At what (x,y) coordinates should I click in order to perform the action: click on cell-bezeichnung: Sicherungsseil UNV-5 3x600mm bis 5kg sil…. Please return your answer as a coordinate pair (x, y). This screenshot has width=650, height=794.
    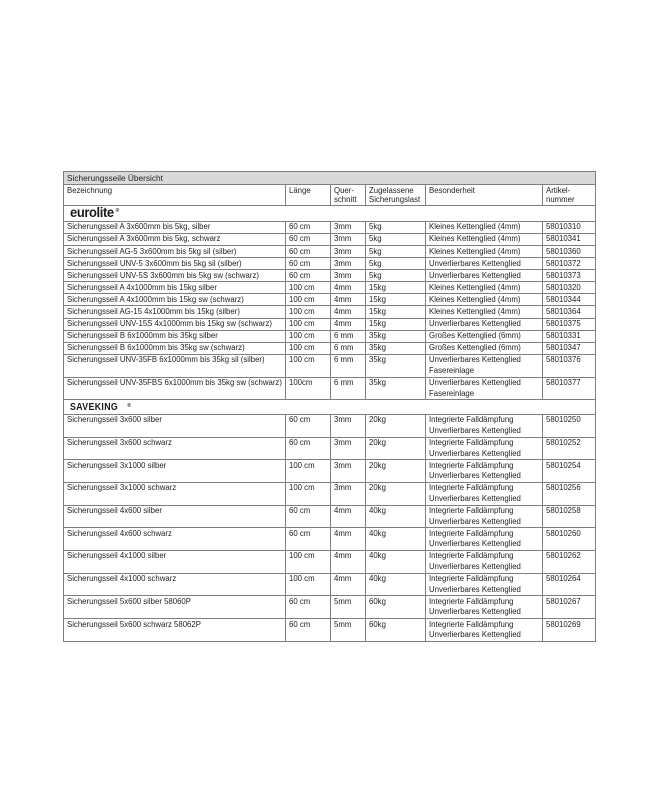
    Looking at the image, I should click on (174, 264).